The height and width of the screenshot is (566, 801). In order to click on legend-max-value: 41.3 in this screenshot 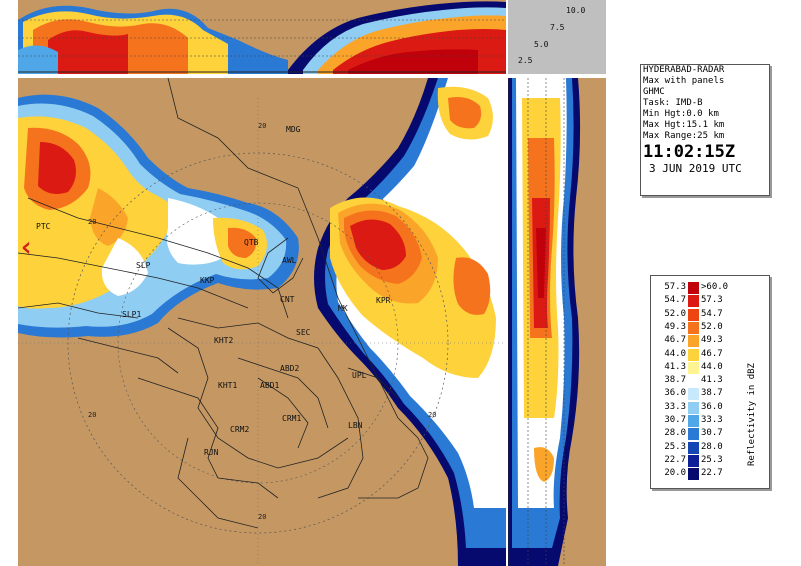, I will do `click(712, 380)`.